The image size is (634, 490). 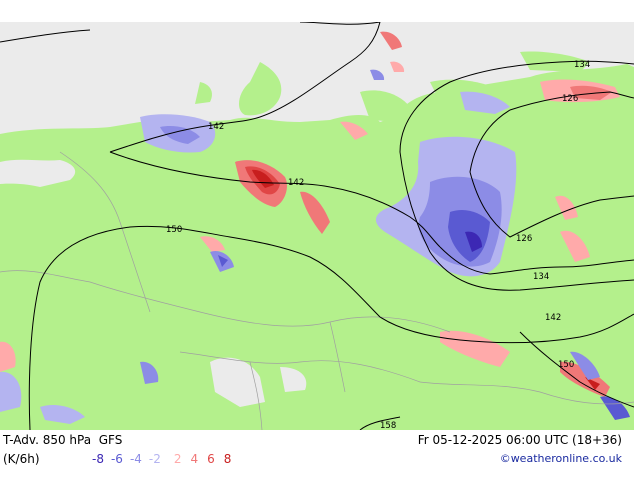 What do you see at coordinates (391, 40) in the screenshot?
I see `warm-patch-north` at bounding box center [391, 40].